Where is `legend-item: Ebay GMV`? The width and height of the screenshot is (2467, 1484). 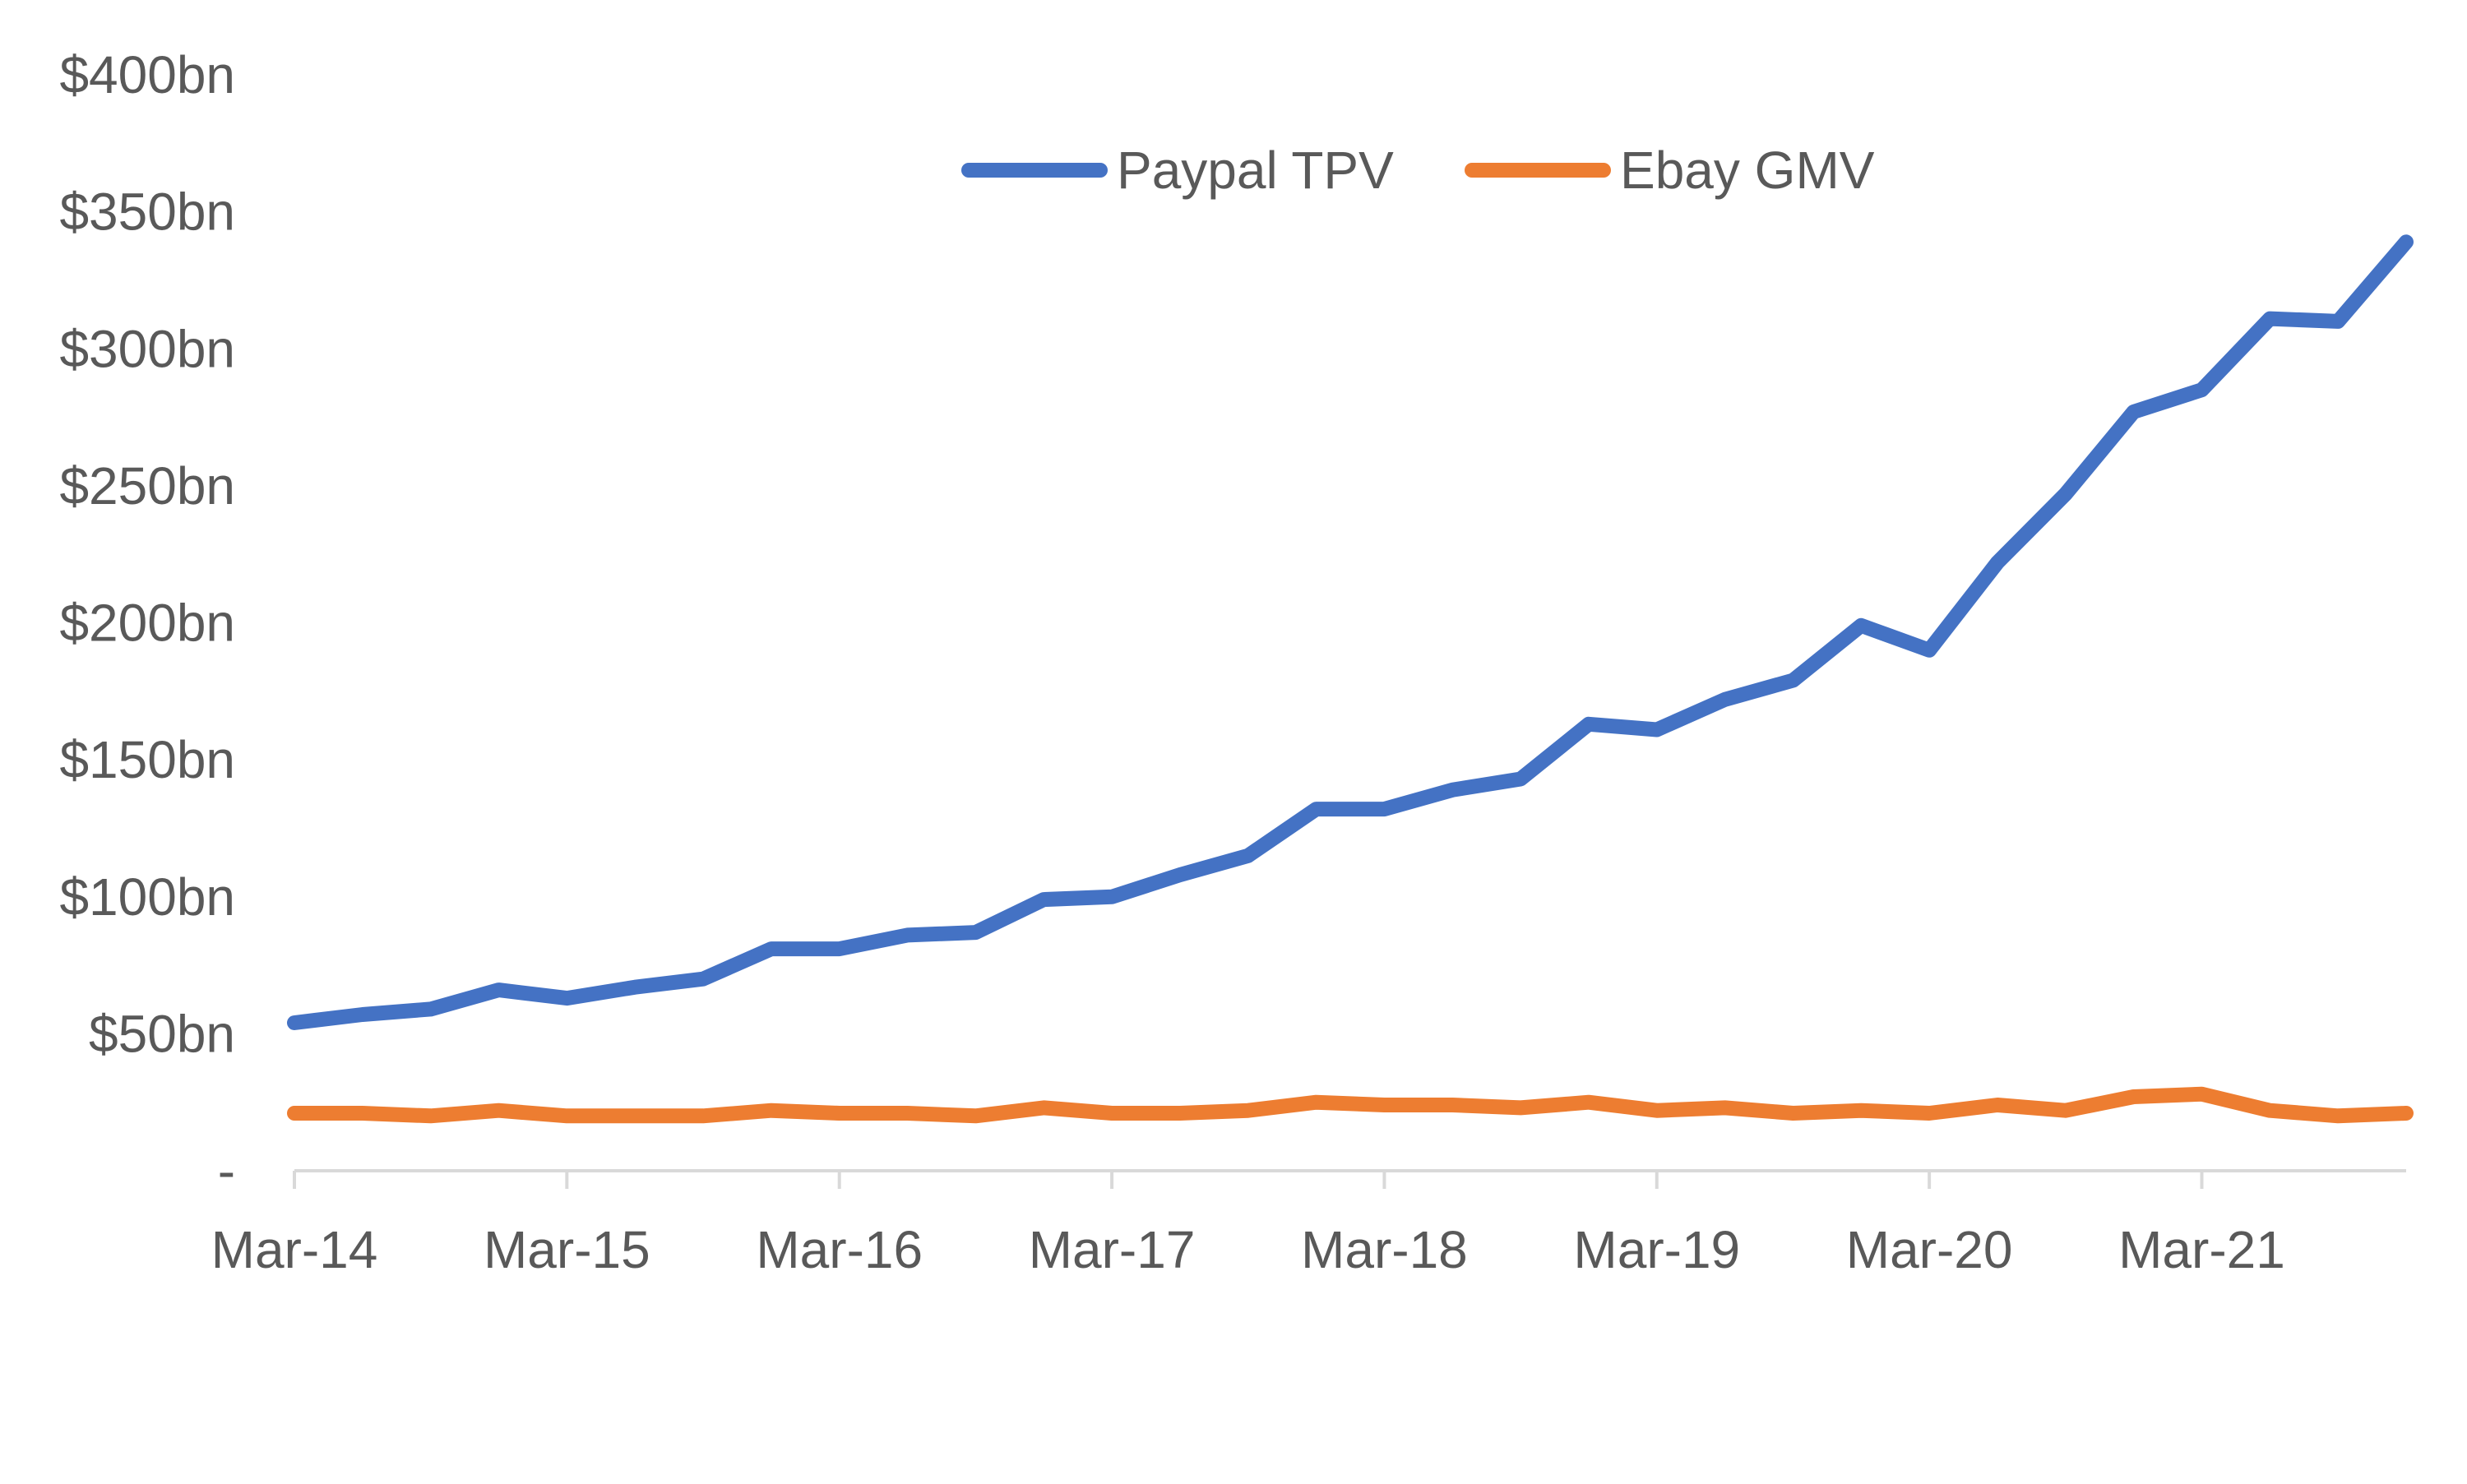 legend-item: Ebay GMV is located at coordinates (1670, 171).